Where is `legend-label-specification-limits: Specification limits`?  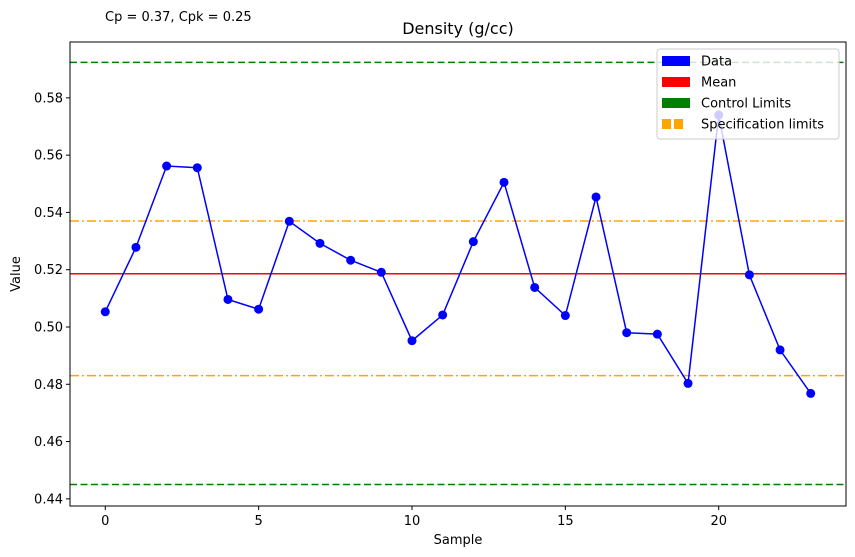
legend-label-specification-limits: Specification limits is located at coordinates (762, 125).